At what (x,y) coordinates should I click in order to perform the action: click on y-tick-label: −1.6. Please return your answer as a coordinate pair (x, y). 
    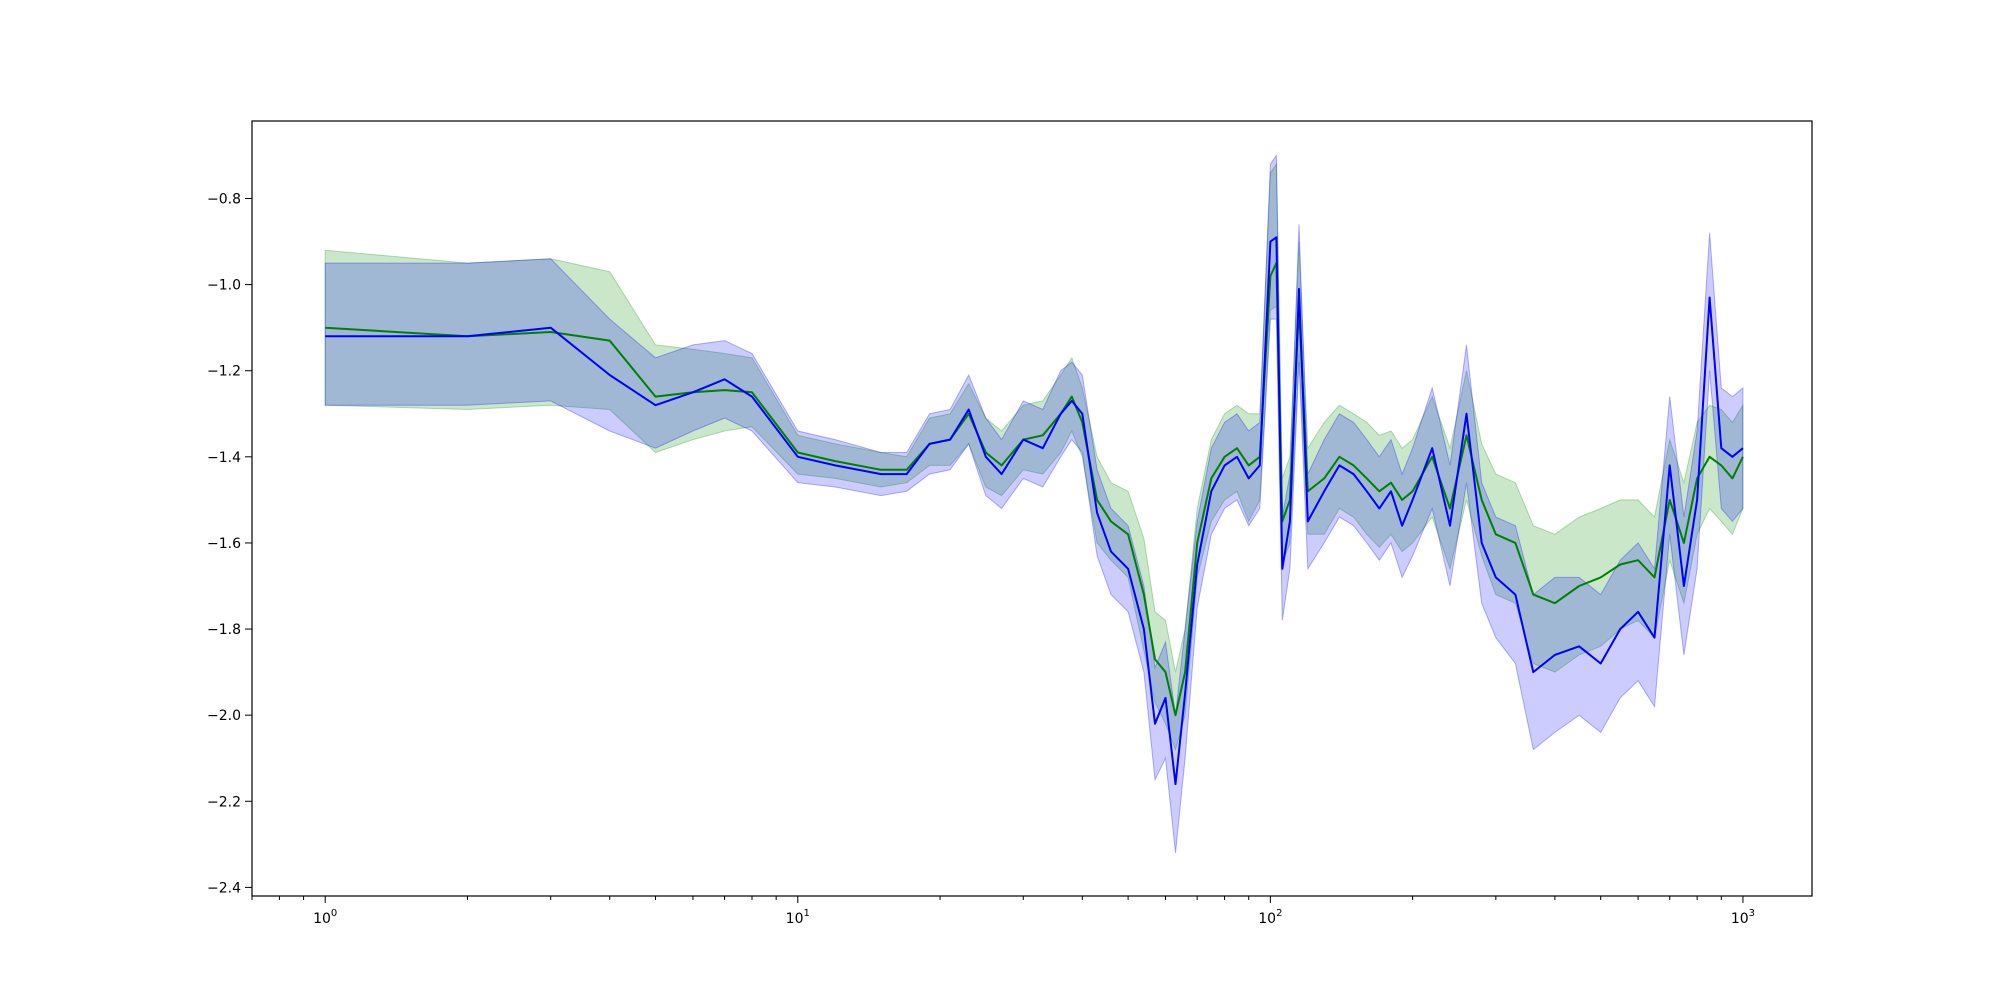
    Looking at the image, I should click on (224, 544).